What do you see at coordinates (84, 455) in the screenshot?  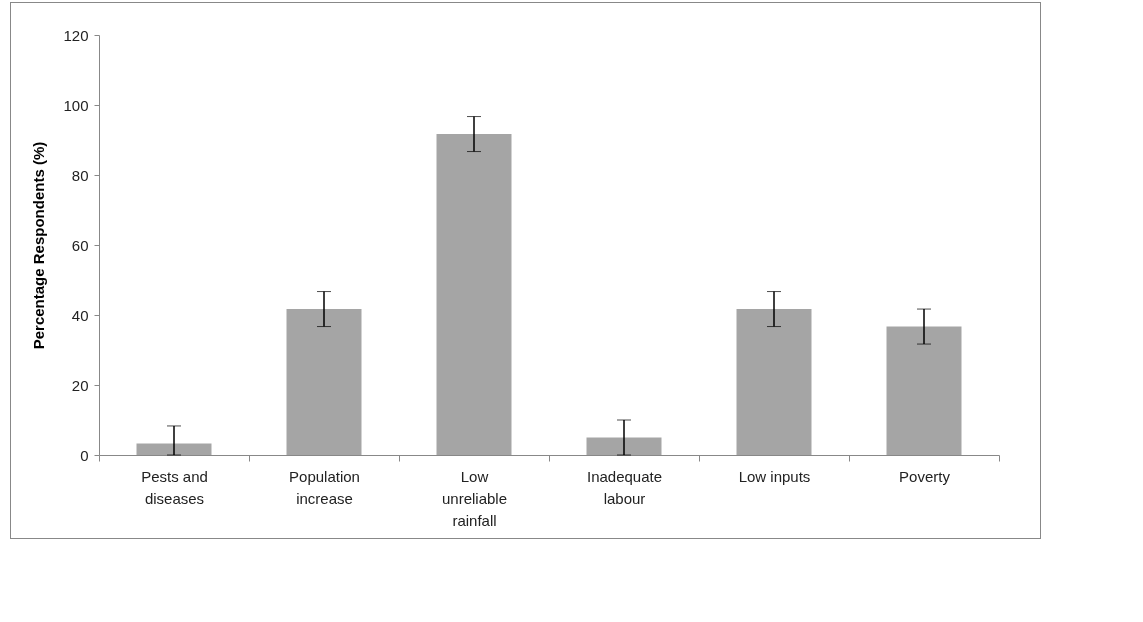 I see `y-tick-label: 0` at bounding box center [84, 455].